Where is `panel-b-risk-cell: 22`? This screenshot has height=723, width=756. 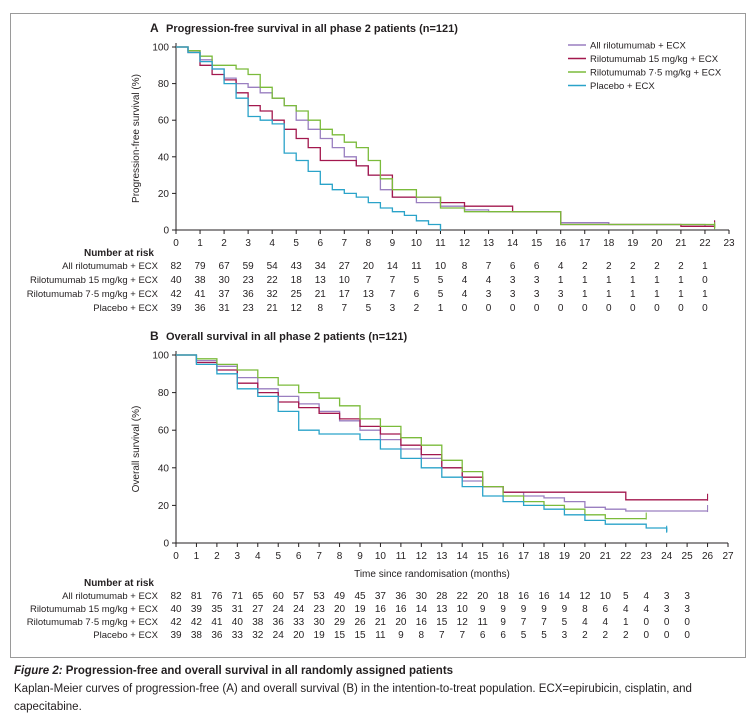
panel-b-risk-cell: 22 is located at coordinates (463, 596).